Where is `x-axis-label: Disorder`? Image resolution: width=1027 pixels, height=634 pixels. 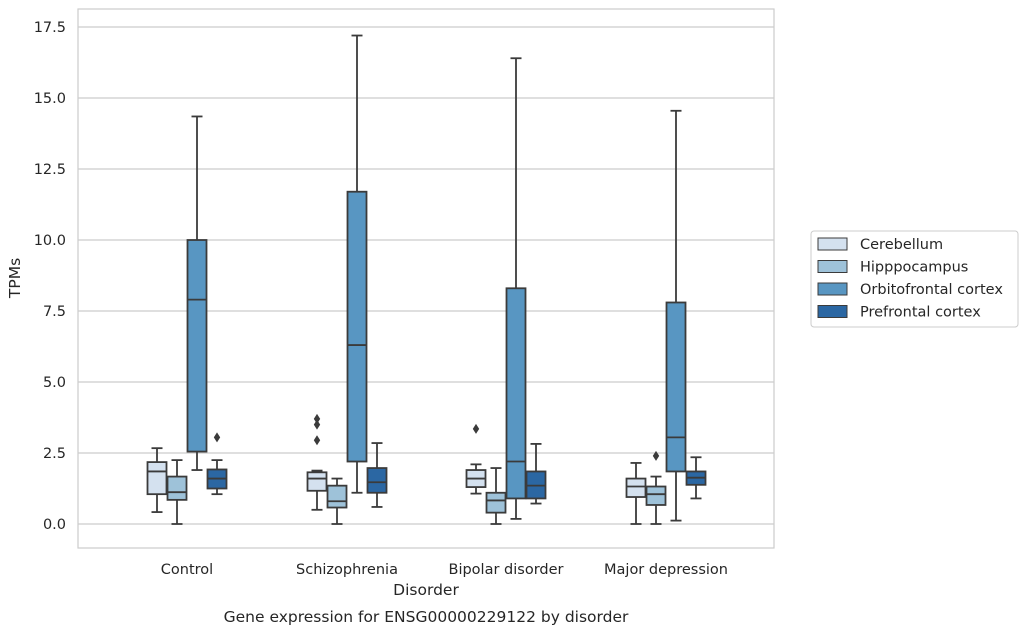 x-axis-label: Disorder is located at coordinates (426, 590).